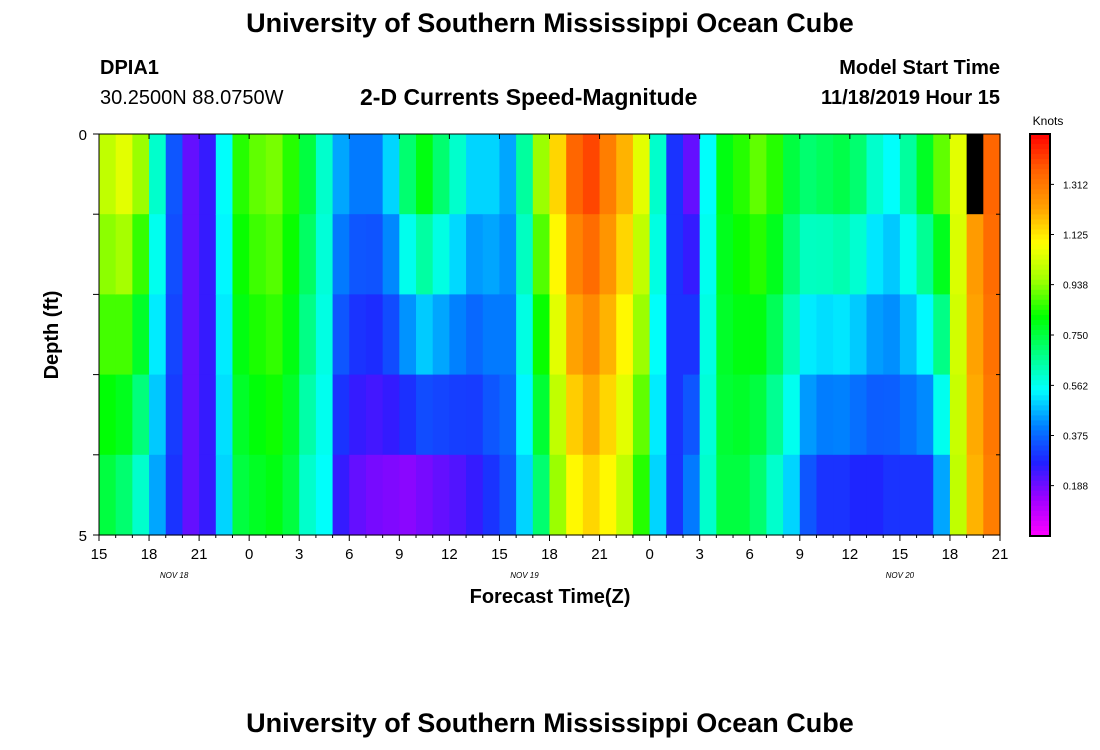 This screenshot has width=1100, height=750. Describe the element at coordinates (849, 554) in the screenshot. I see `x-tick-label: 12` at that location.